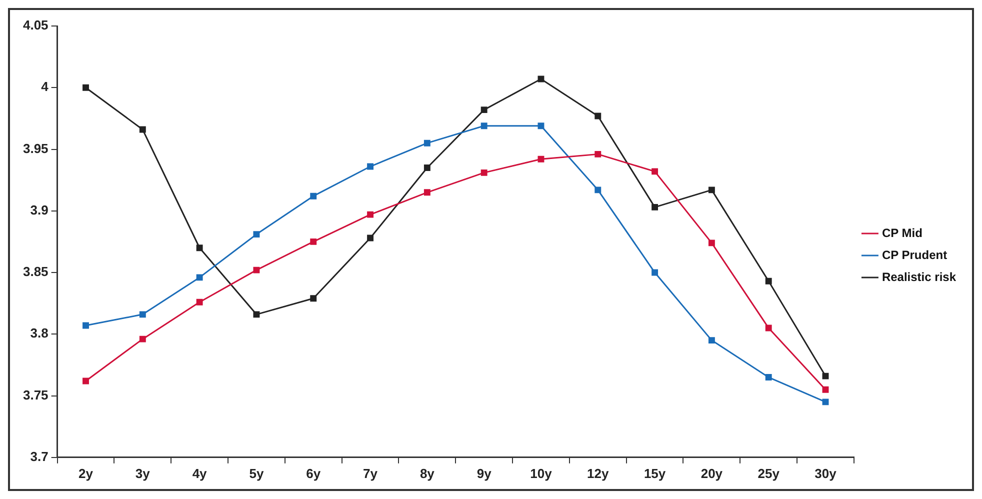  Describe the element at coordinates (598, 473) in the screenshot. I see `x-tick-label: 12y` at that location.